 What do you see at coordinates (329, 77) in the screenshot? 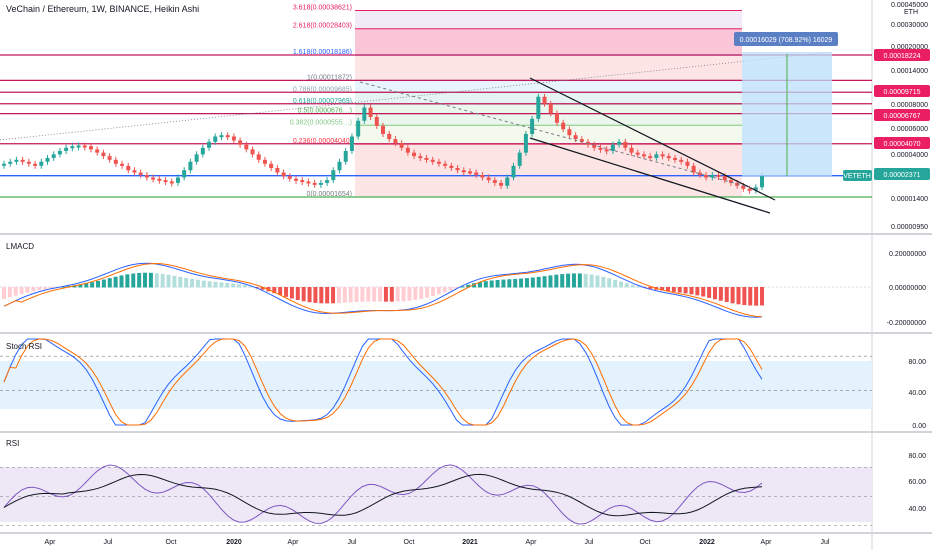
I see `fib-level-label: 1(0.00011872)` at bounding box center [329, 77].